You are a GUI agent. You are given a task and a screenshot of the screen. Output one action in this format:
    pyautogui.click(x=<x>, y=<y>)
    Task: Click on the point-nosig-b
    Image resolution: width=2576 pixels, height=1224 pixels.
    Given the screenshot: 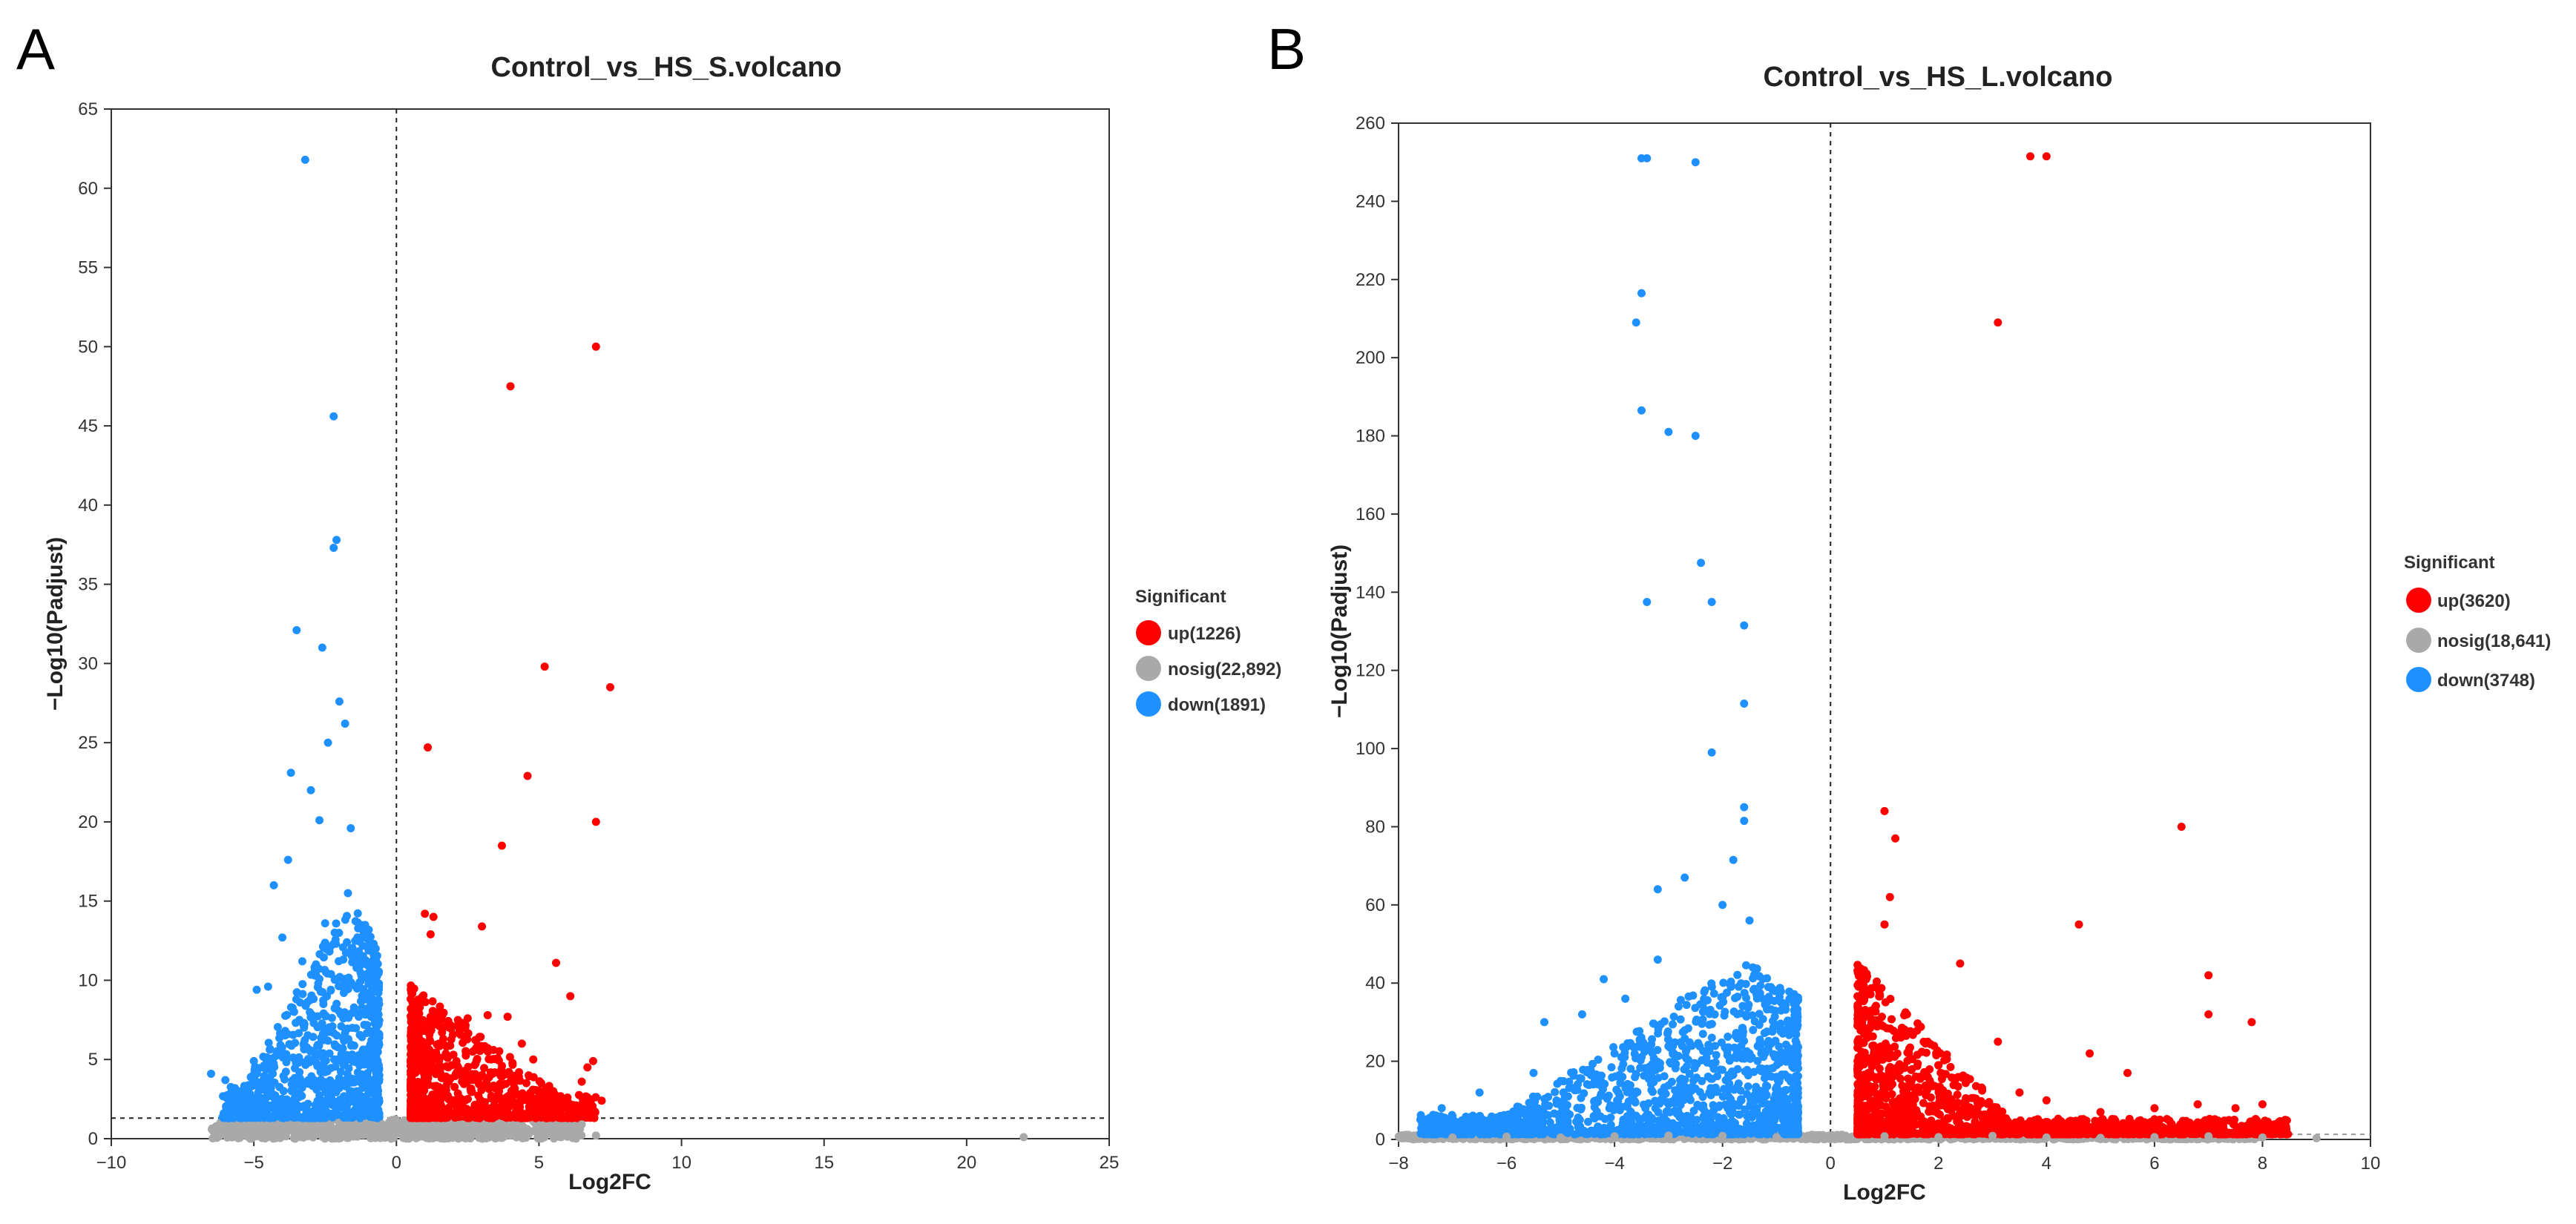 What is the action you would take?
    pyautogui.click(x=1816, y=1138)
    